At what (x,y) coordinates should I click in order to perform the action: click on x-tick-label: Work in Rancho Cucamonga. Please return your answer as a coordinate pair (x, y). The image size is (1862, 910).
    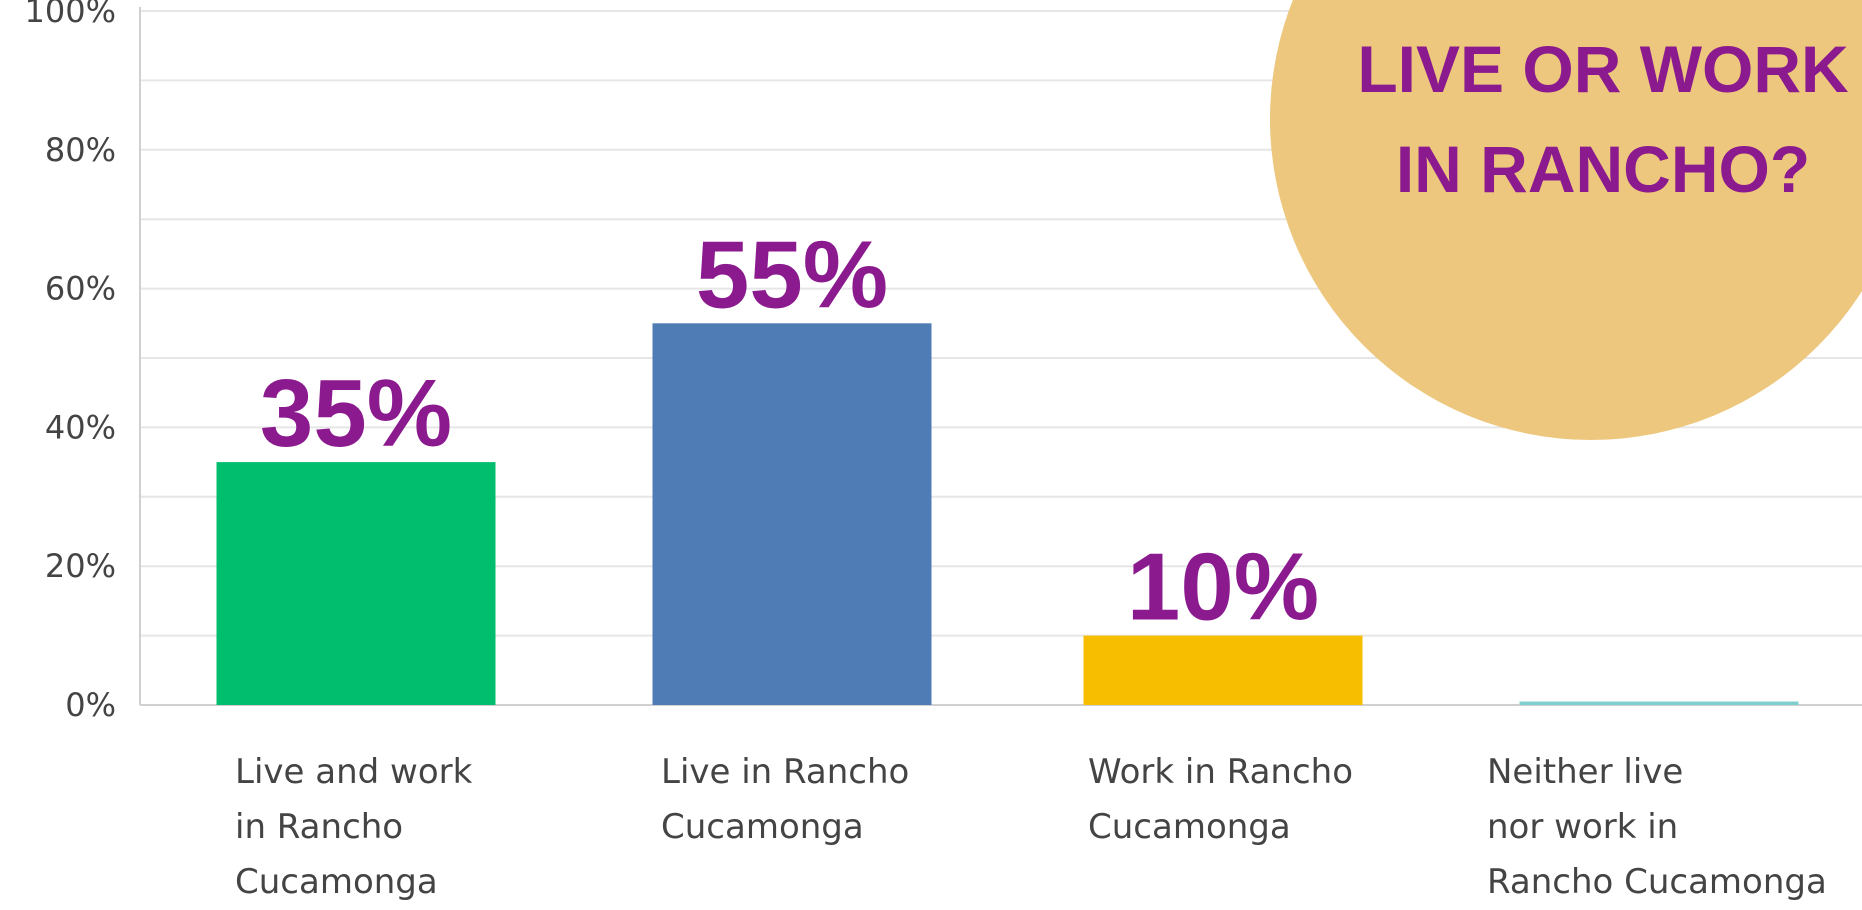
    Looking at the image, I should click on (1221, 799).